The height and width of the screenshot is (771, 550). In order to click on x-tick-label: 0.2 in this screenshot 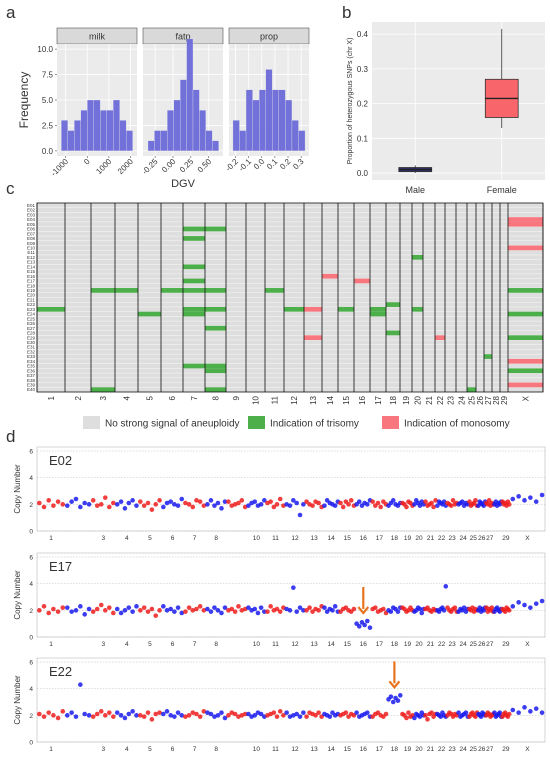, I will do `click(285, 164)`.